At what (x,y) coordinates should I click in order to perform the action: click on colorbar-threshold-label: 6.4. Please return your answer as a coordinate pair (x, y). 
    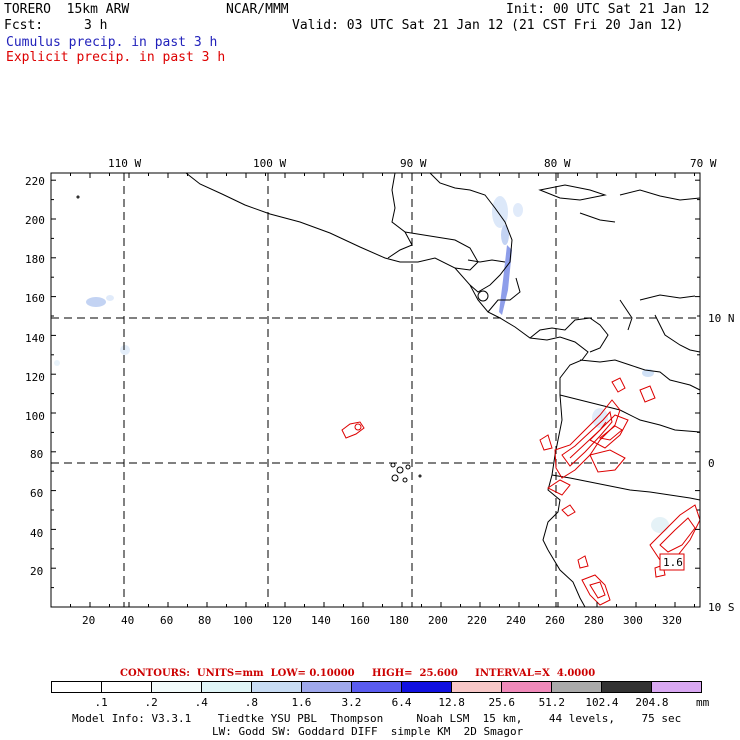
    Looking at the image, I should click on (401, 702).